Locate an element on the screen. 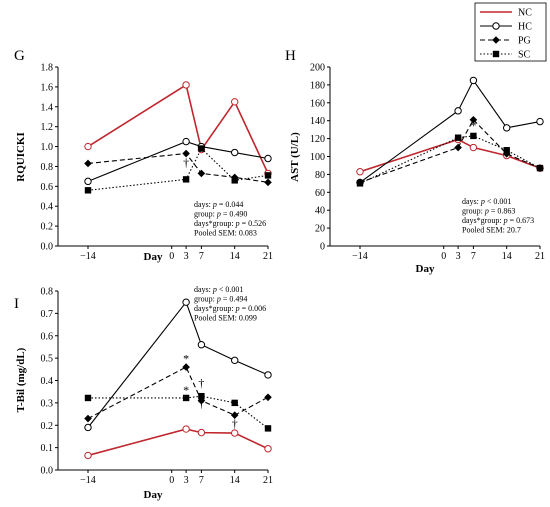 The image size is (550, 507). y-tick-label: 0.7 is located at coordinates (47, 314).